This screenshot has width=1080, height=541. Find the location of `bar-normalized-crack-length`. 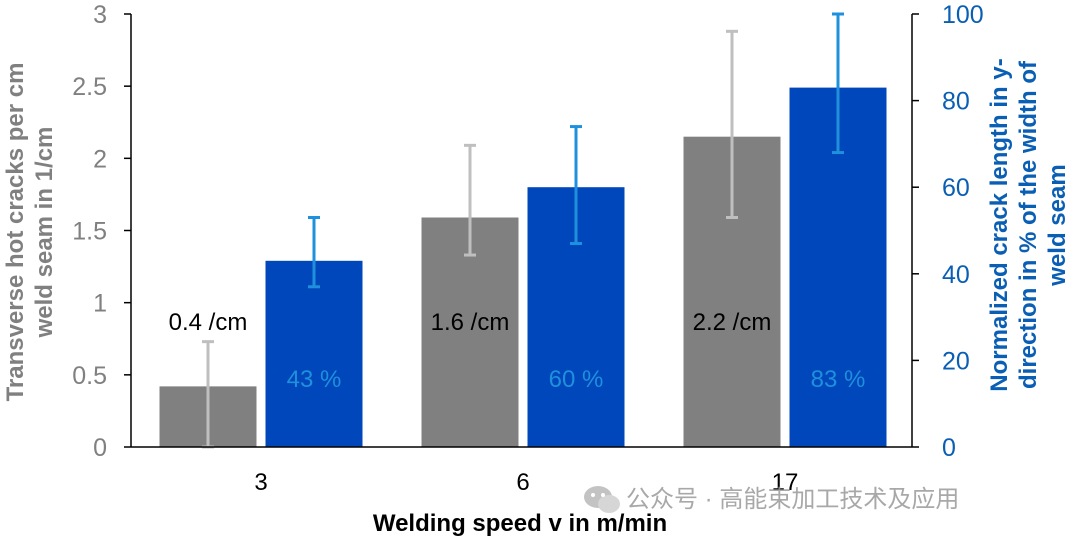

bar-normalized-crack-length is located at coordinates (314, 353).